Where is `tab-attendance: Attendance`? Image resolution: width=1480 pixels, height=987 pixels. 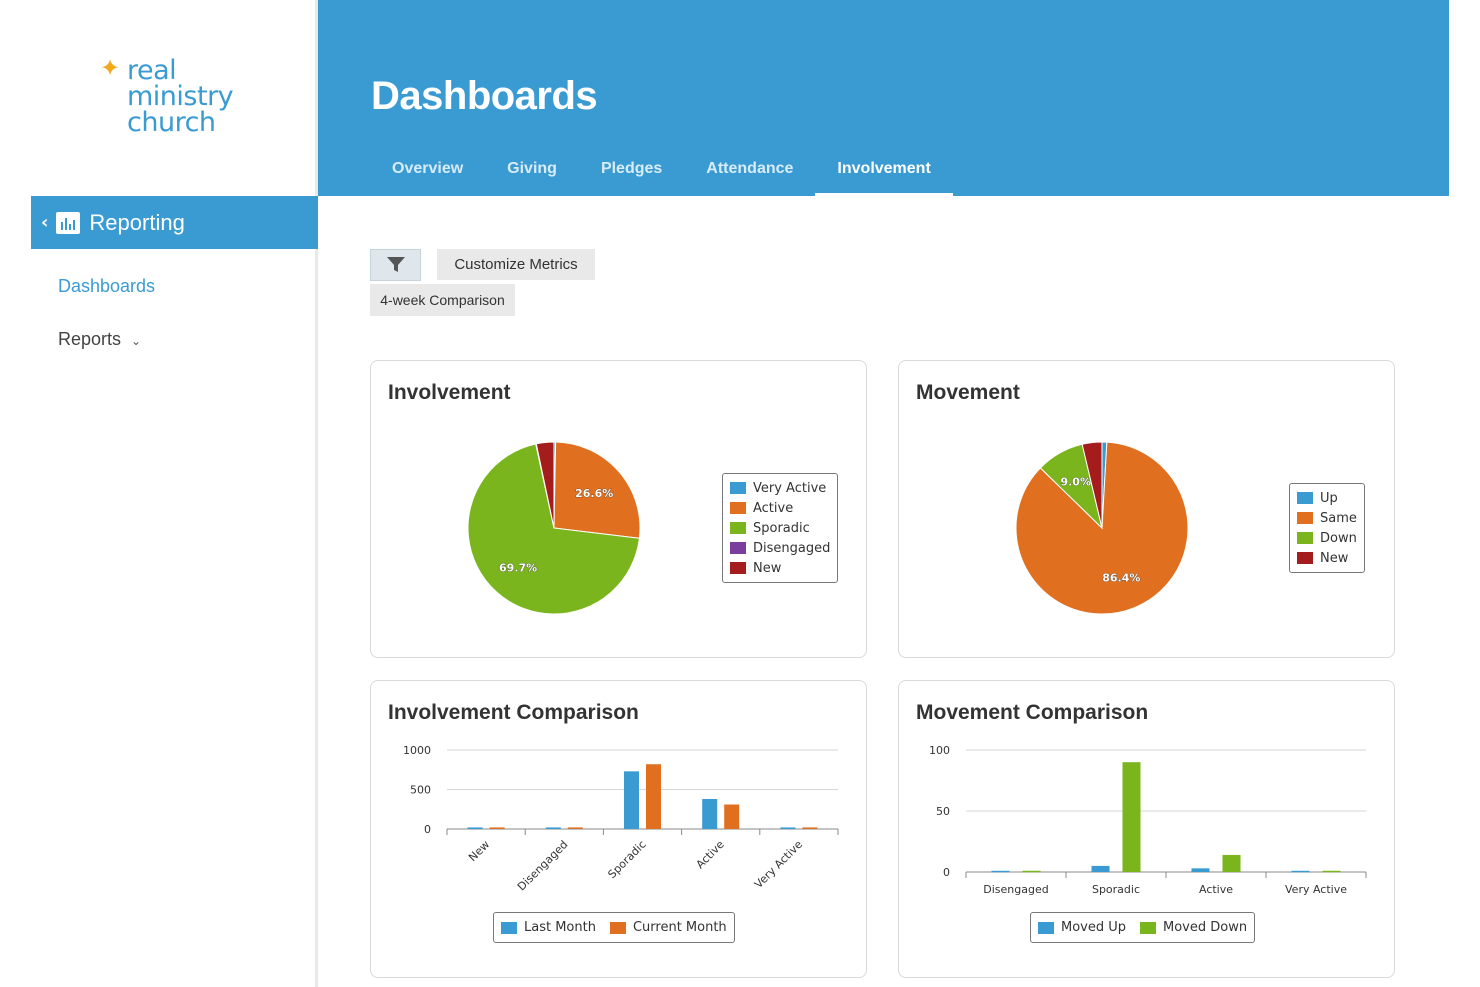
tab-attendance: Attendance is located at coordinates (750, 168).